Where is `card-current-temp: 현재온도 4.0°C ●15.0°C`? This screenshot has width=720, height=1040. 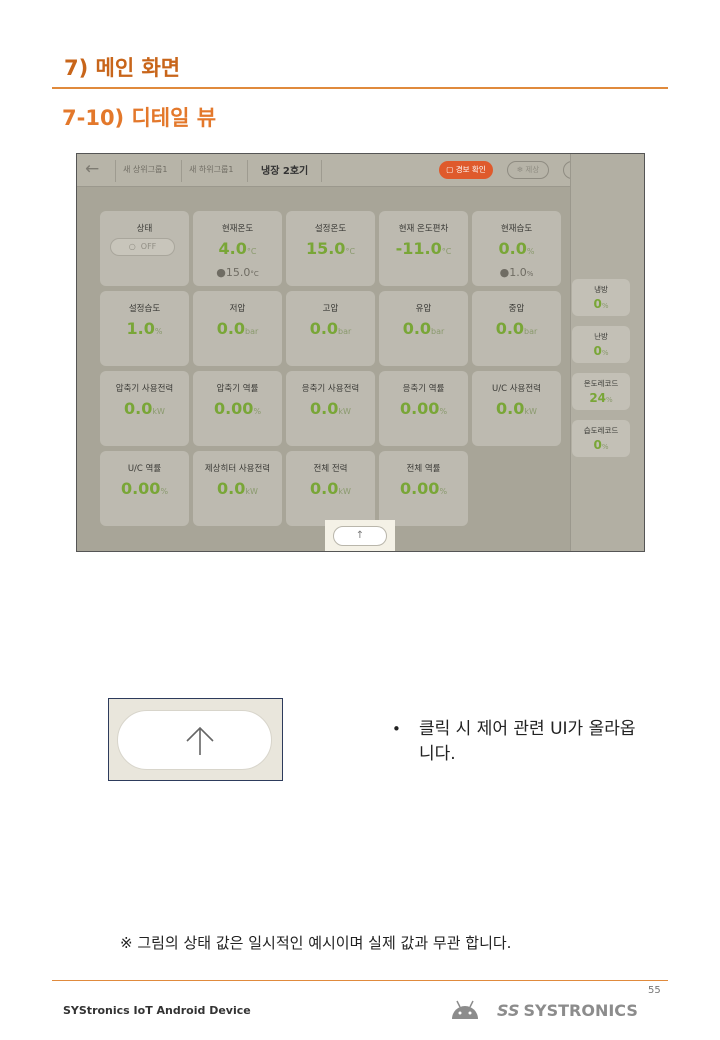 card-current-temp: 현재온도 4.0°C ●15.0°C is located at coordinates (237, 248).